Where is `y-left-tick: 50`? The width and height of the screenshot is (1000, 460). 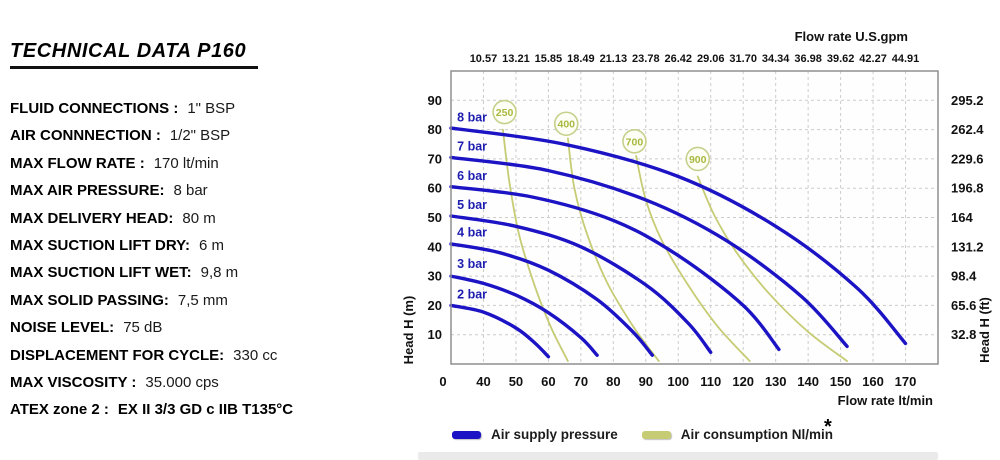 y-left-tick: 50 is located at coordinates (435, 217).